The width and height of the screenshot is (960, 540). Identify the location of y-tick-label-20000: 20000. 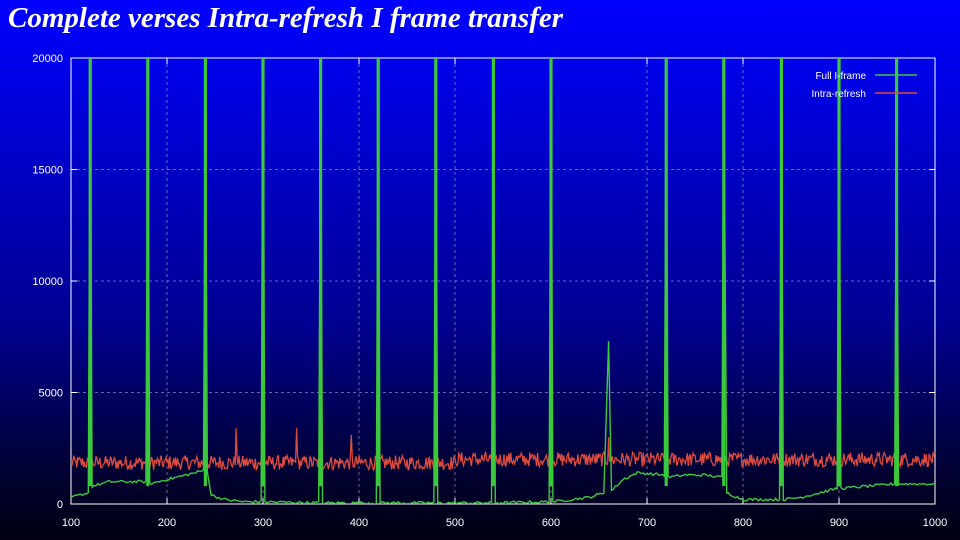
(47, 59).